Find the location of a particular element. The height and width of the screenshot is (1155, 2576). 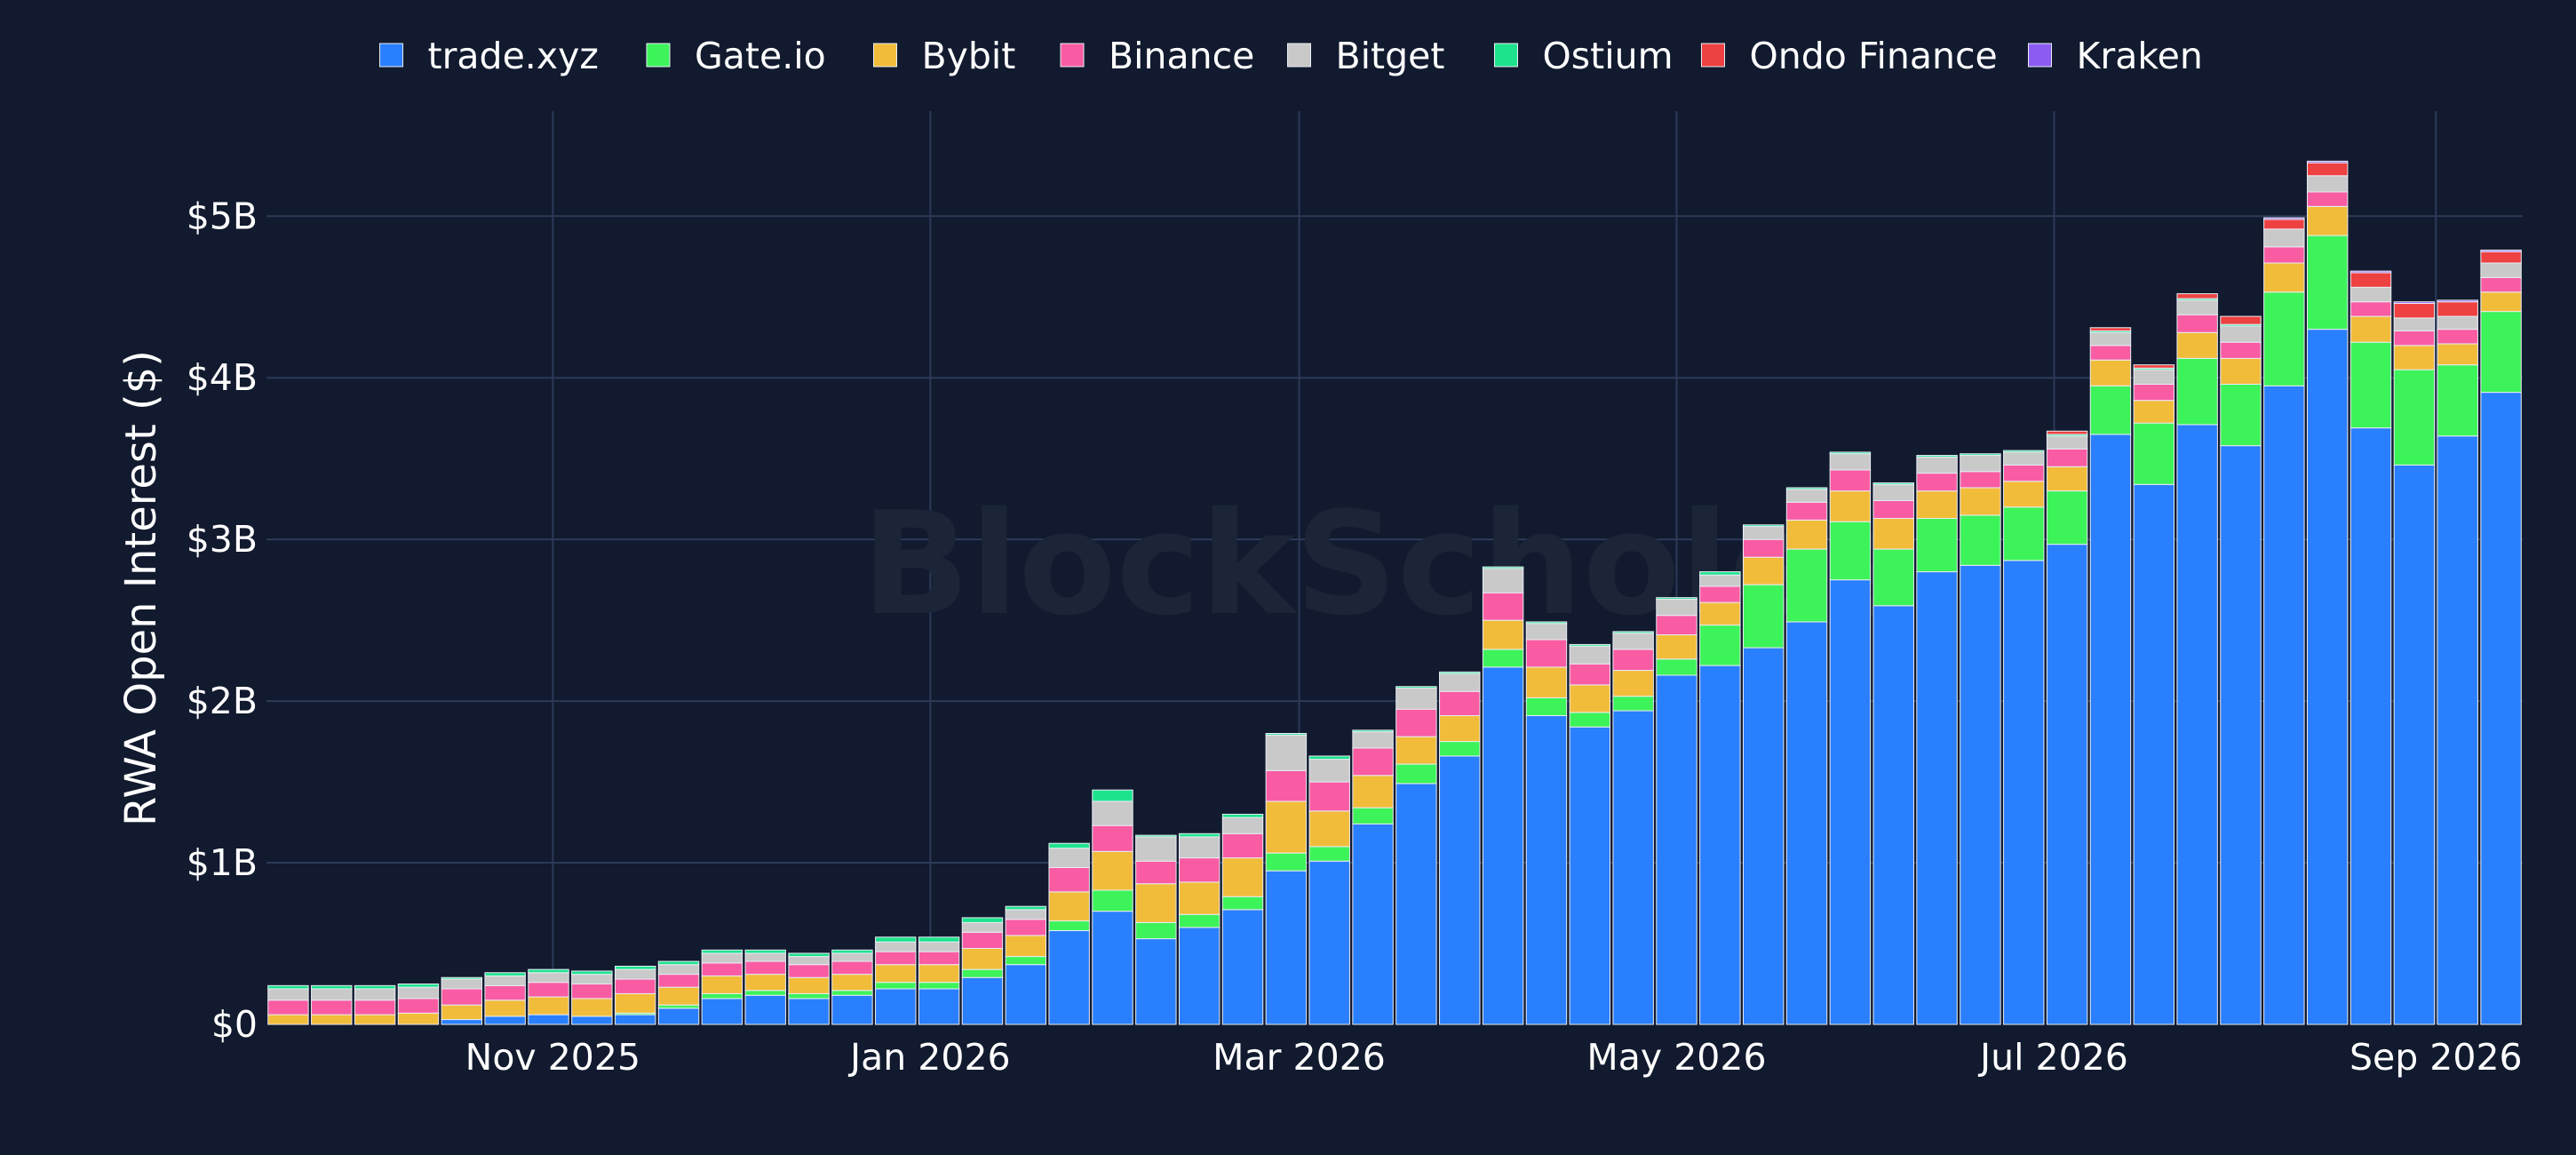

legend-label: Binance is located at coordinates (1181, 56).